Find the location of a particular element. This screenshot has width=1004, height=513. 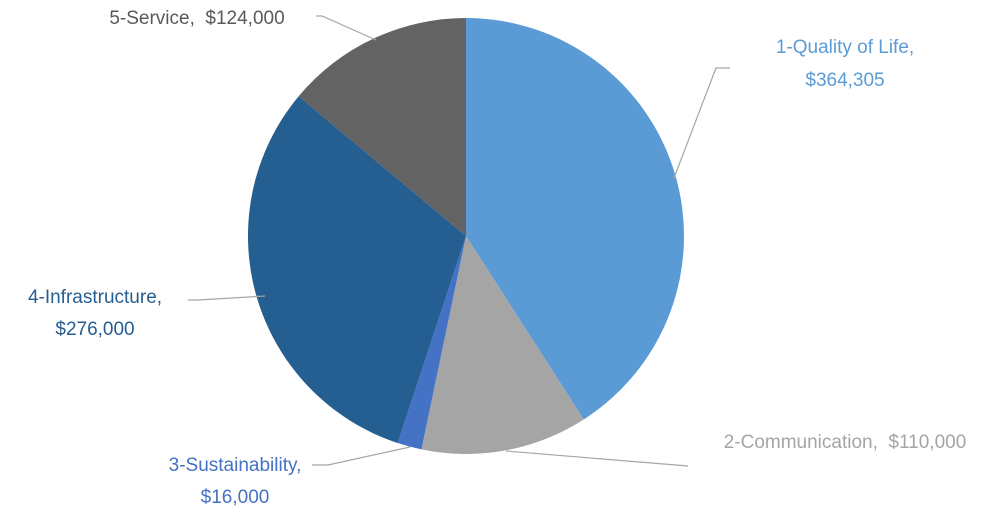

data-label-4-line-1: 4-Infrastructure, is located at coordinates (95, 297).